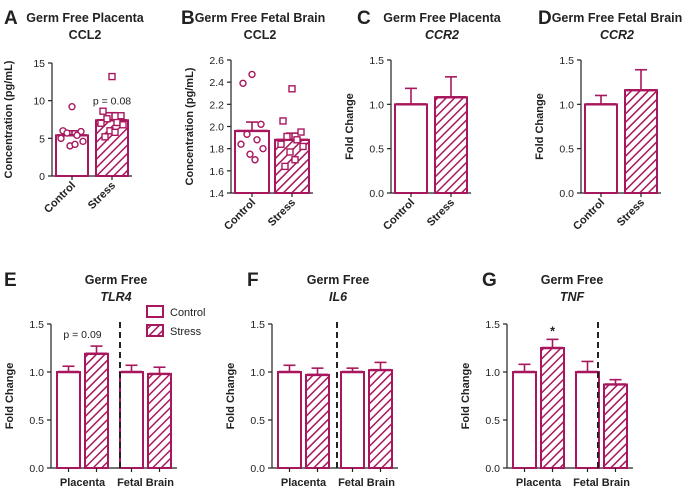  Describe the element at coordinates (112, 102) in the screenshot. I see `p-value-annotation: p = 0.08` at that location.